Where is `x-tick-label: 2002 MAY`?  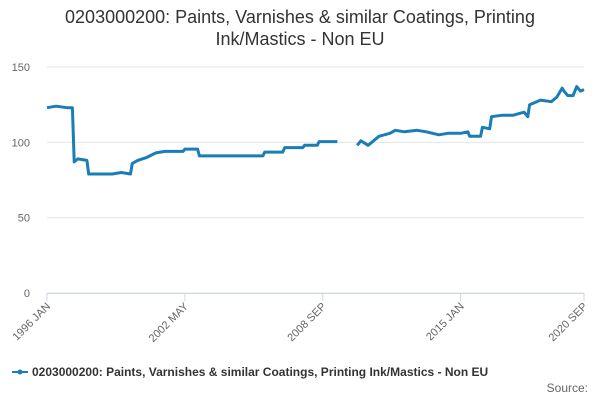
x-tick-label: 2002 MAY is located at coordinates (169, 322).